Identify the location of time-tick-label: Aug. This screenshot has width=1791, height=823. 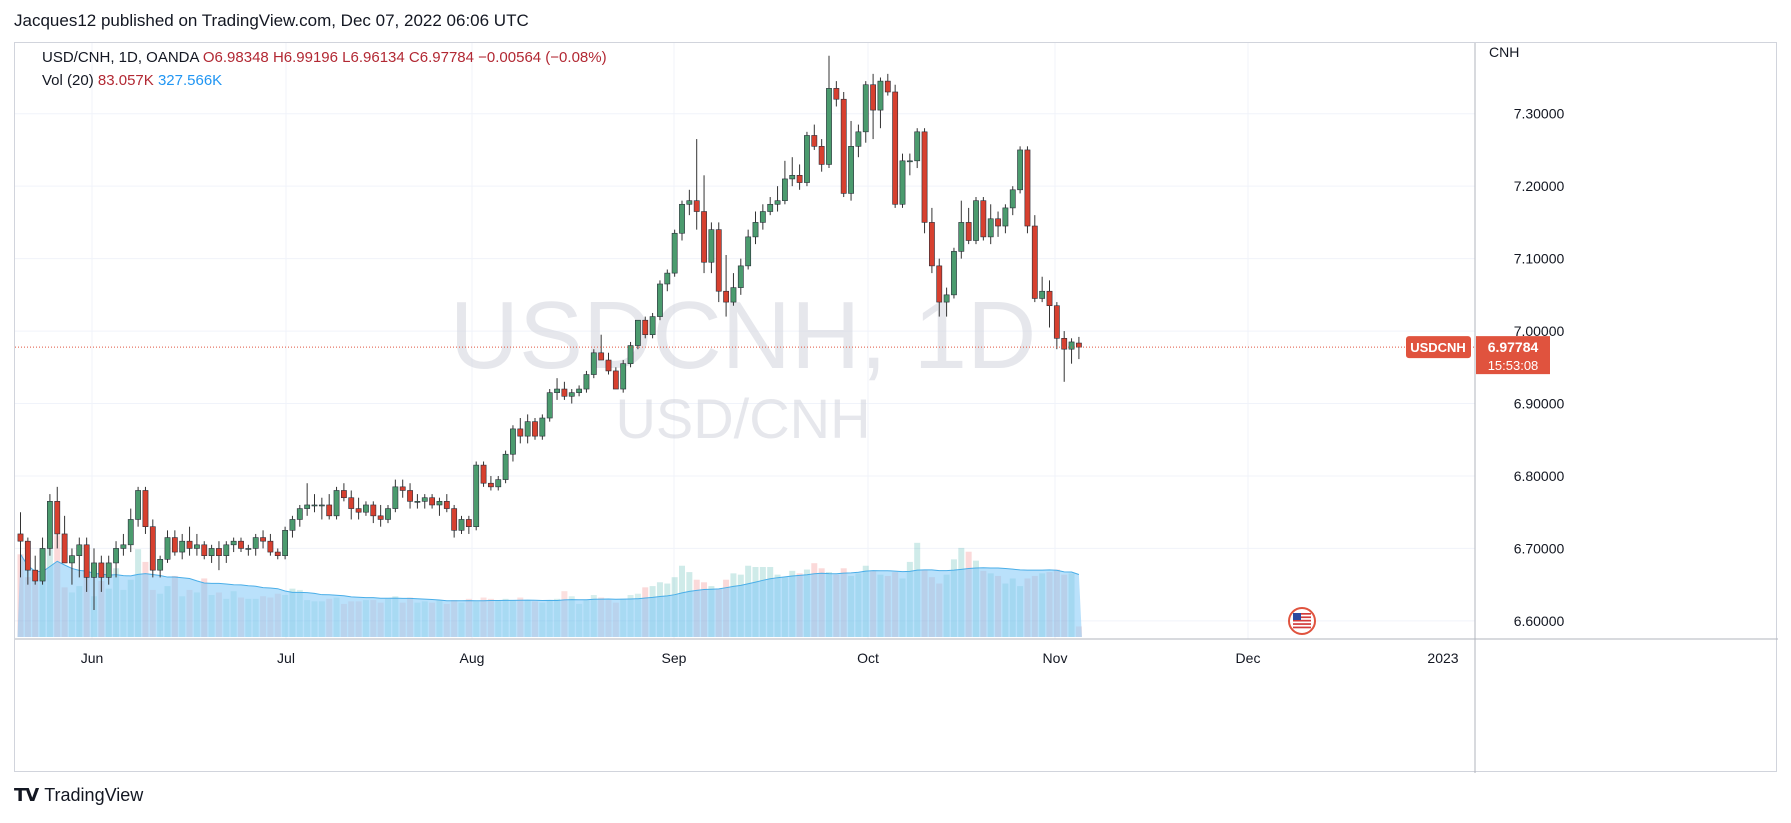
(472, 658).